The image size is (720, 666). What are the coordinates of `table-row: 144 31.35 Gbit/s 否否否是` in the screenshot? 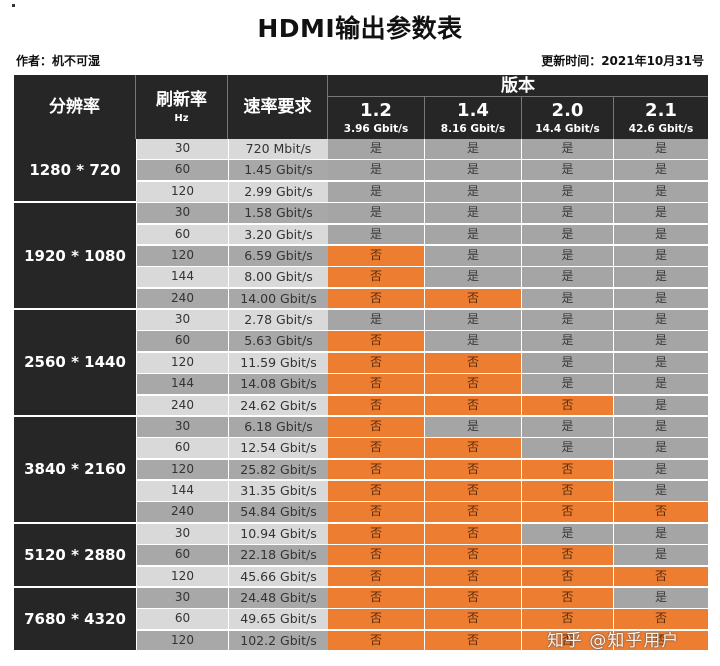 It's located at (422, 491).